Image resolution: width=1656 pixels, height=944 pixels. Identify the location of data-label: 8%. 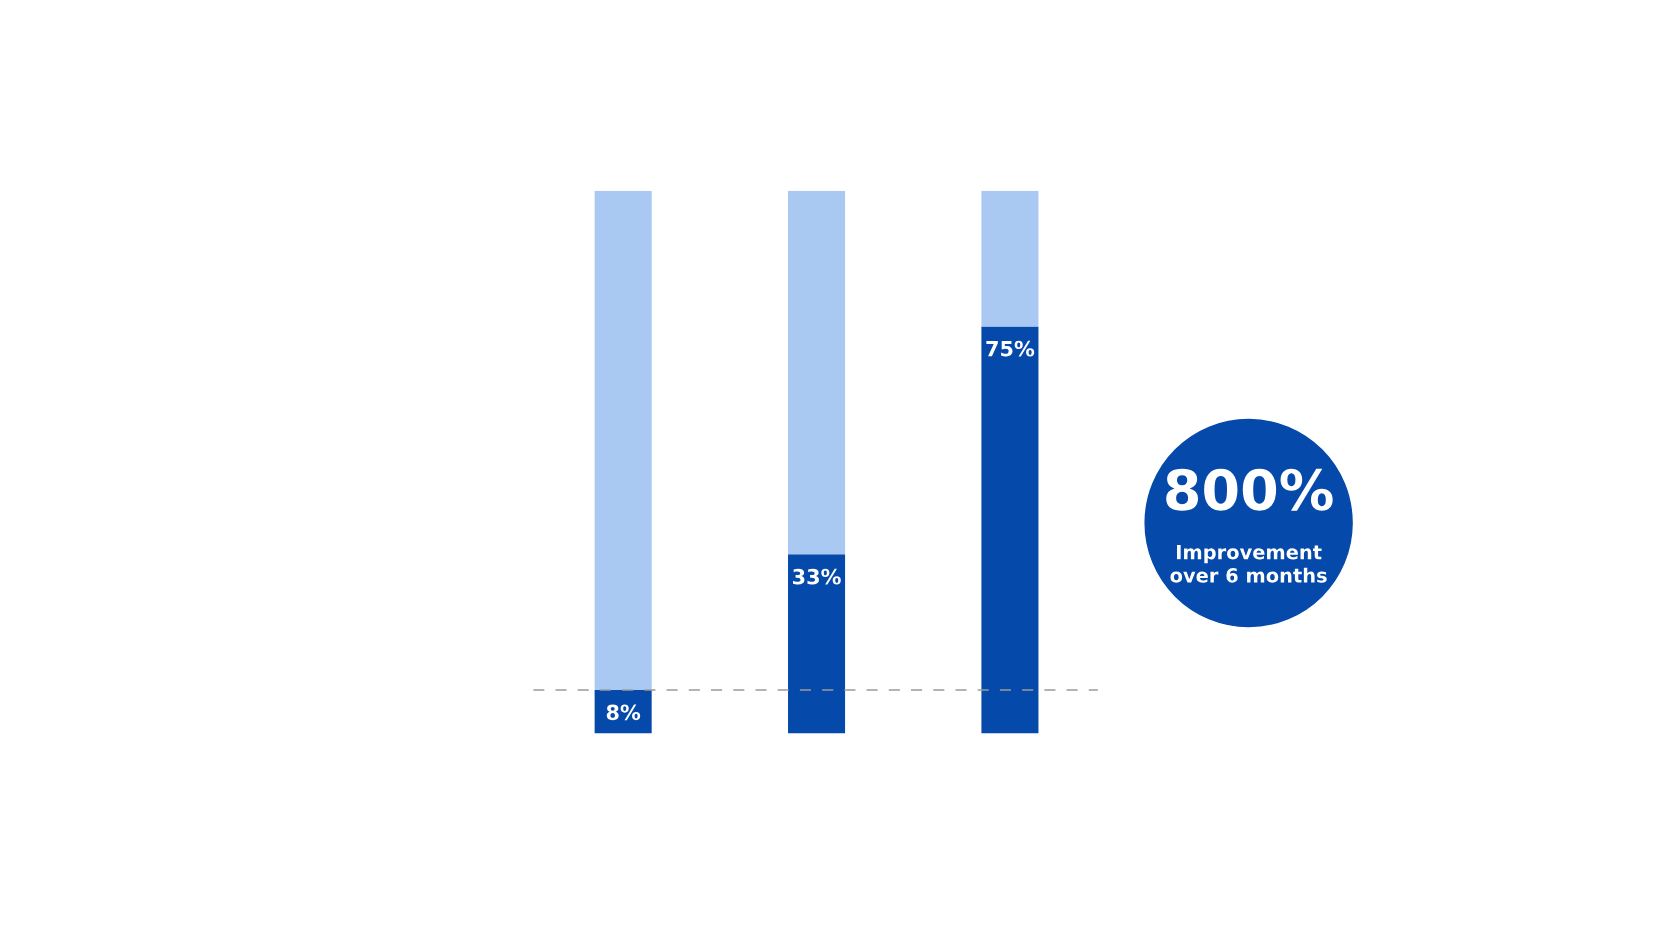
(623, 712).